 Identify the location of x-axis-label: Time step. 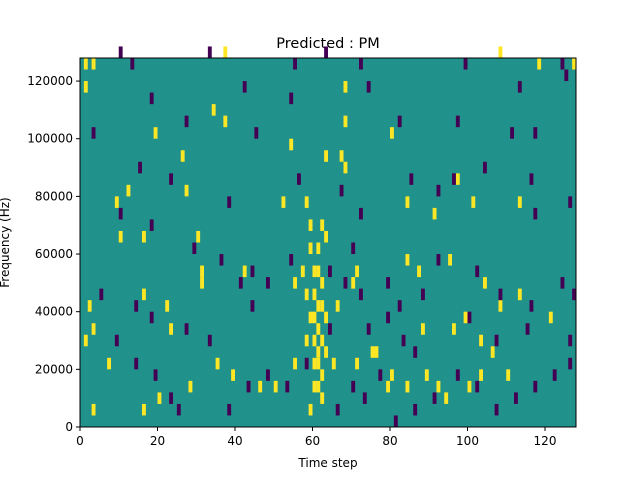
(327, 463).